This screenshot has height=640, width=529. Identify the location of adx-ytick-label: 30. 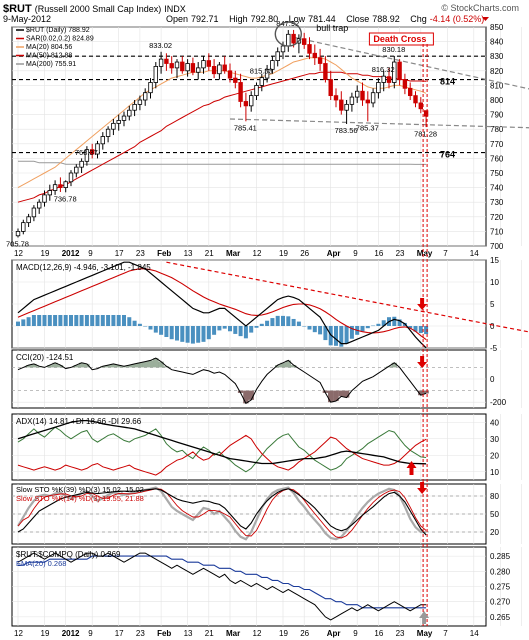
(494, 439).